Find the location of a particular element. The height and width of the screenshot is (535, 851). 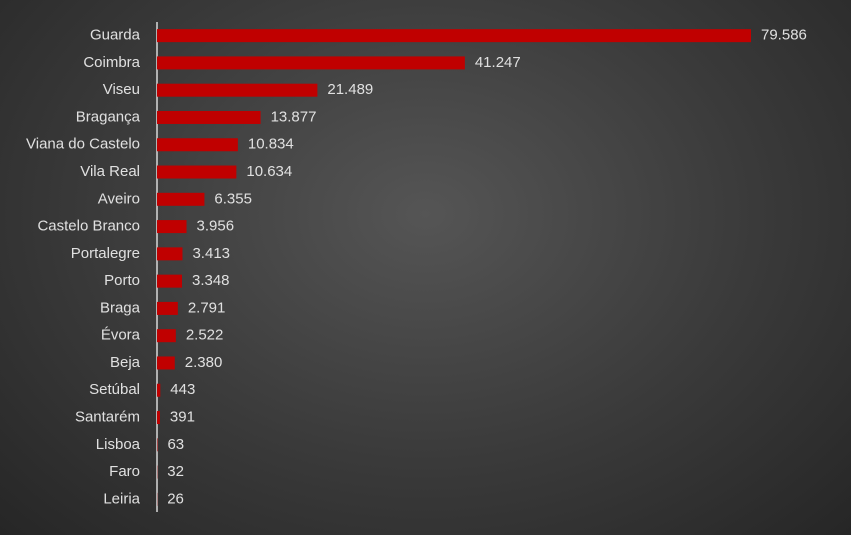

value-label: 13.877 is located at coordinates (294, 116).